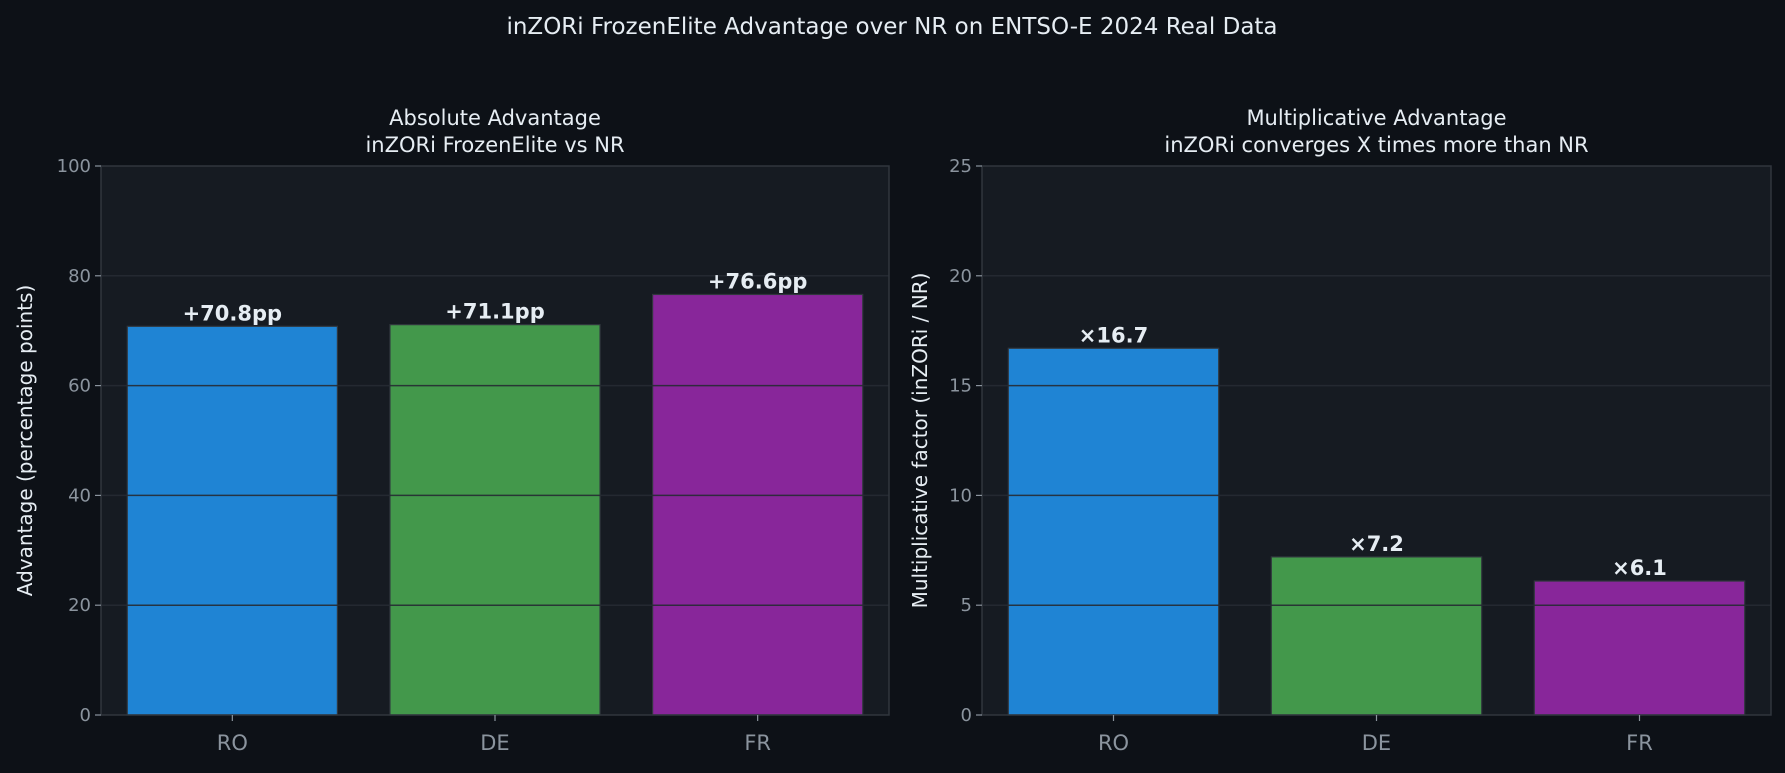  Describe the element at coordinates (494, 145) in the screenshot. I see `chart-title-line: inZORi FrozenElite vs NR` at that location.